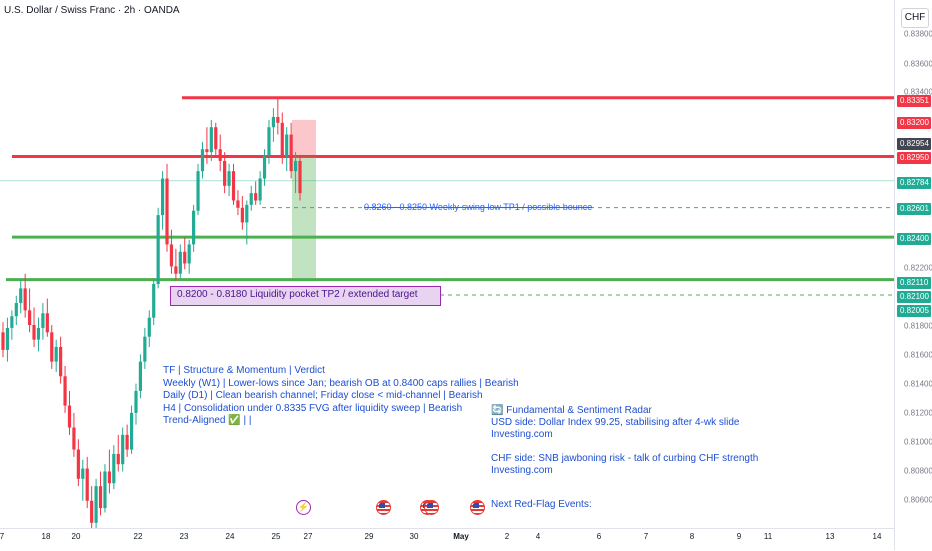  What do you see at coordinates (244, 370) in the screenshot?
I see `table-row: TF | Structure & Momentum | Verdict` at bounding box center [244, 370].